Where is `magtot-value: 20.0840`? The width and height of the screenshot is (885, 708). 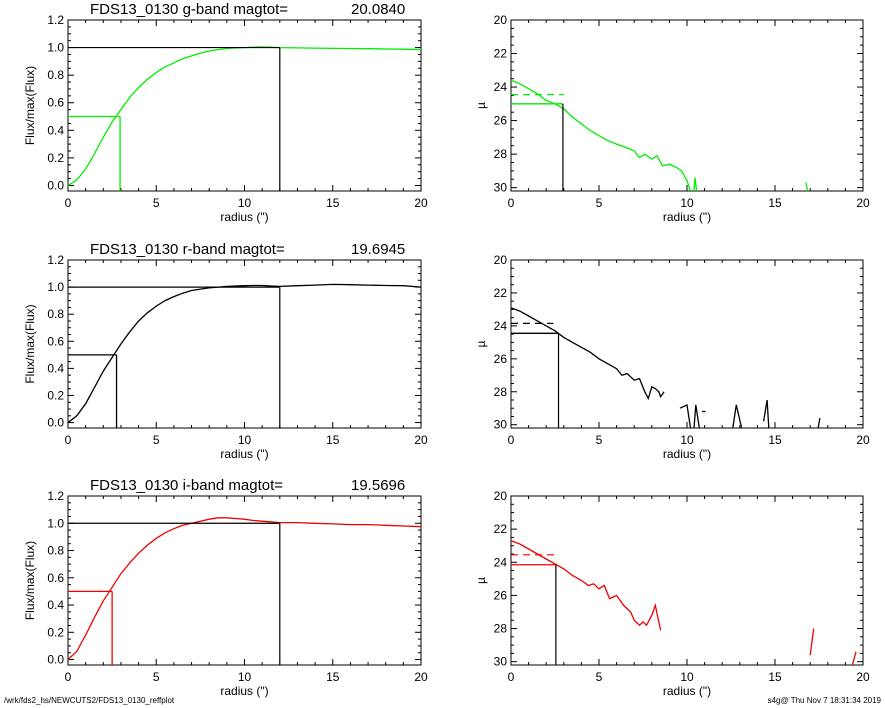
magtot-value: 20.0840 is located at coordinates (378, 9).